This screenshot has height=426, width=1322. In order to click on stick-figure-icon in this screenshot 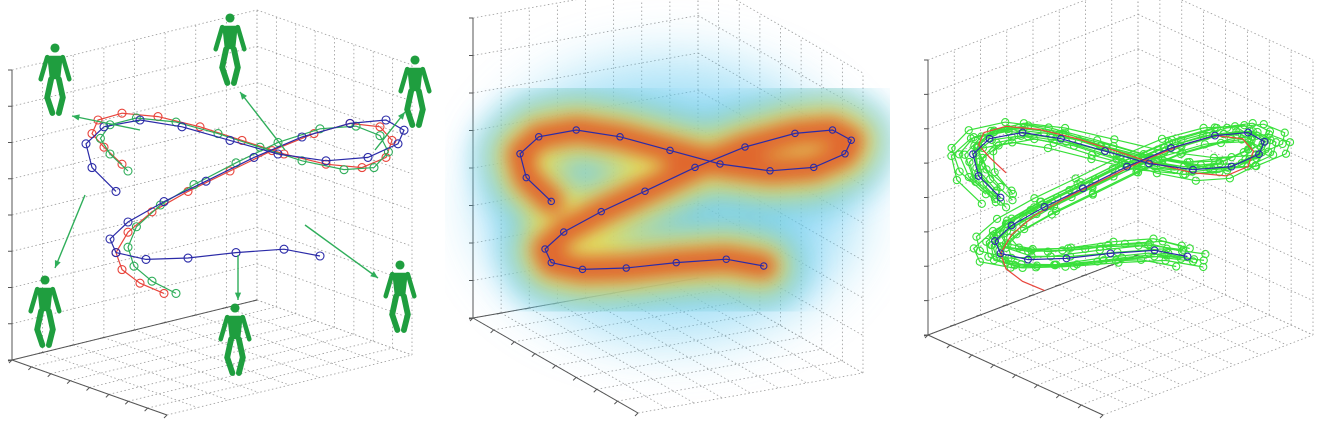, I will do `click(45, 311)`.